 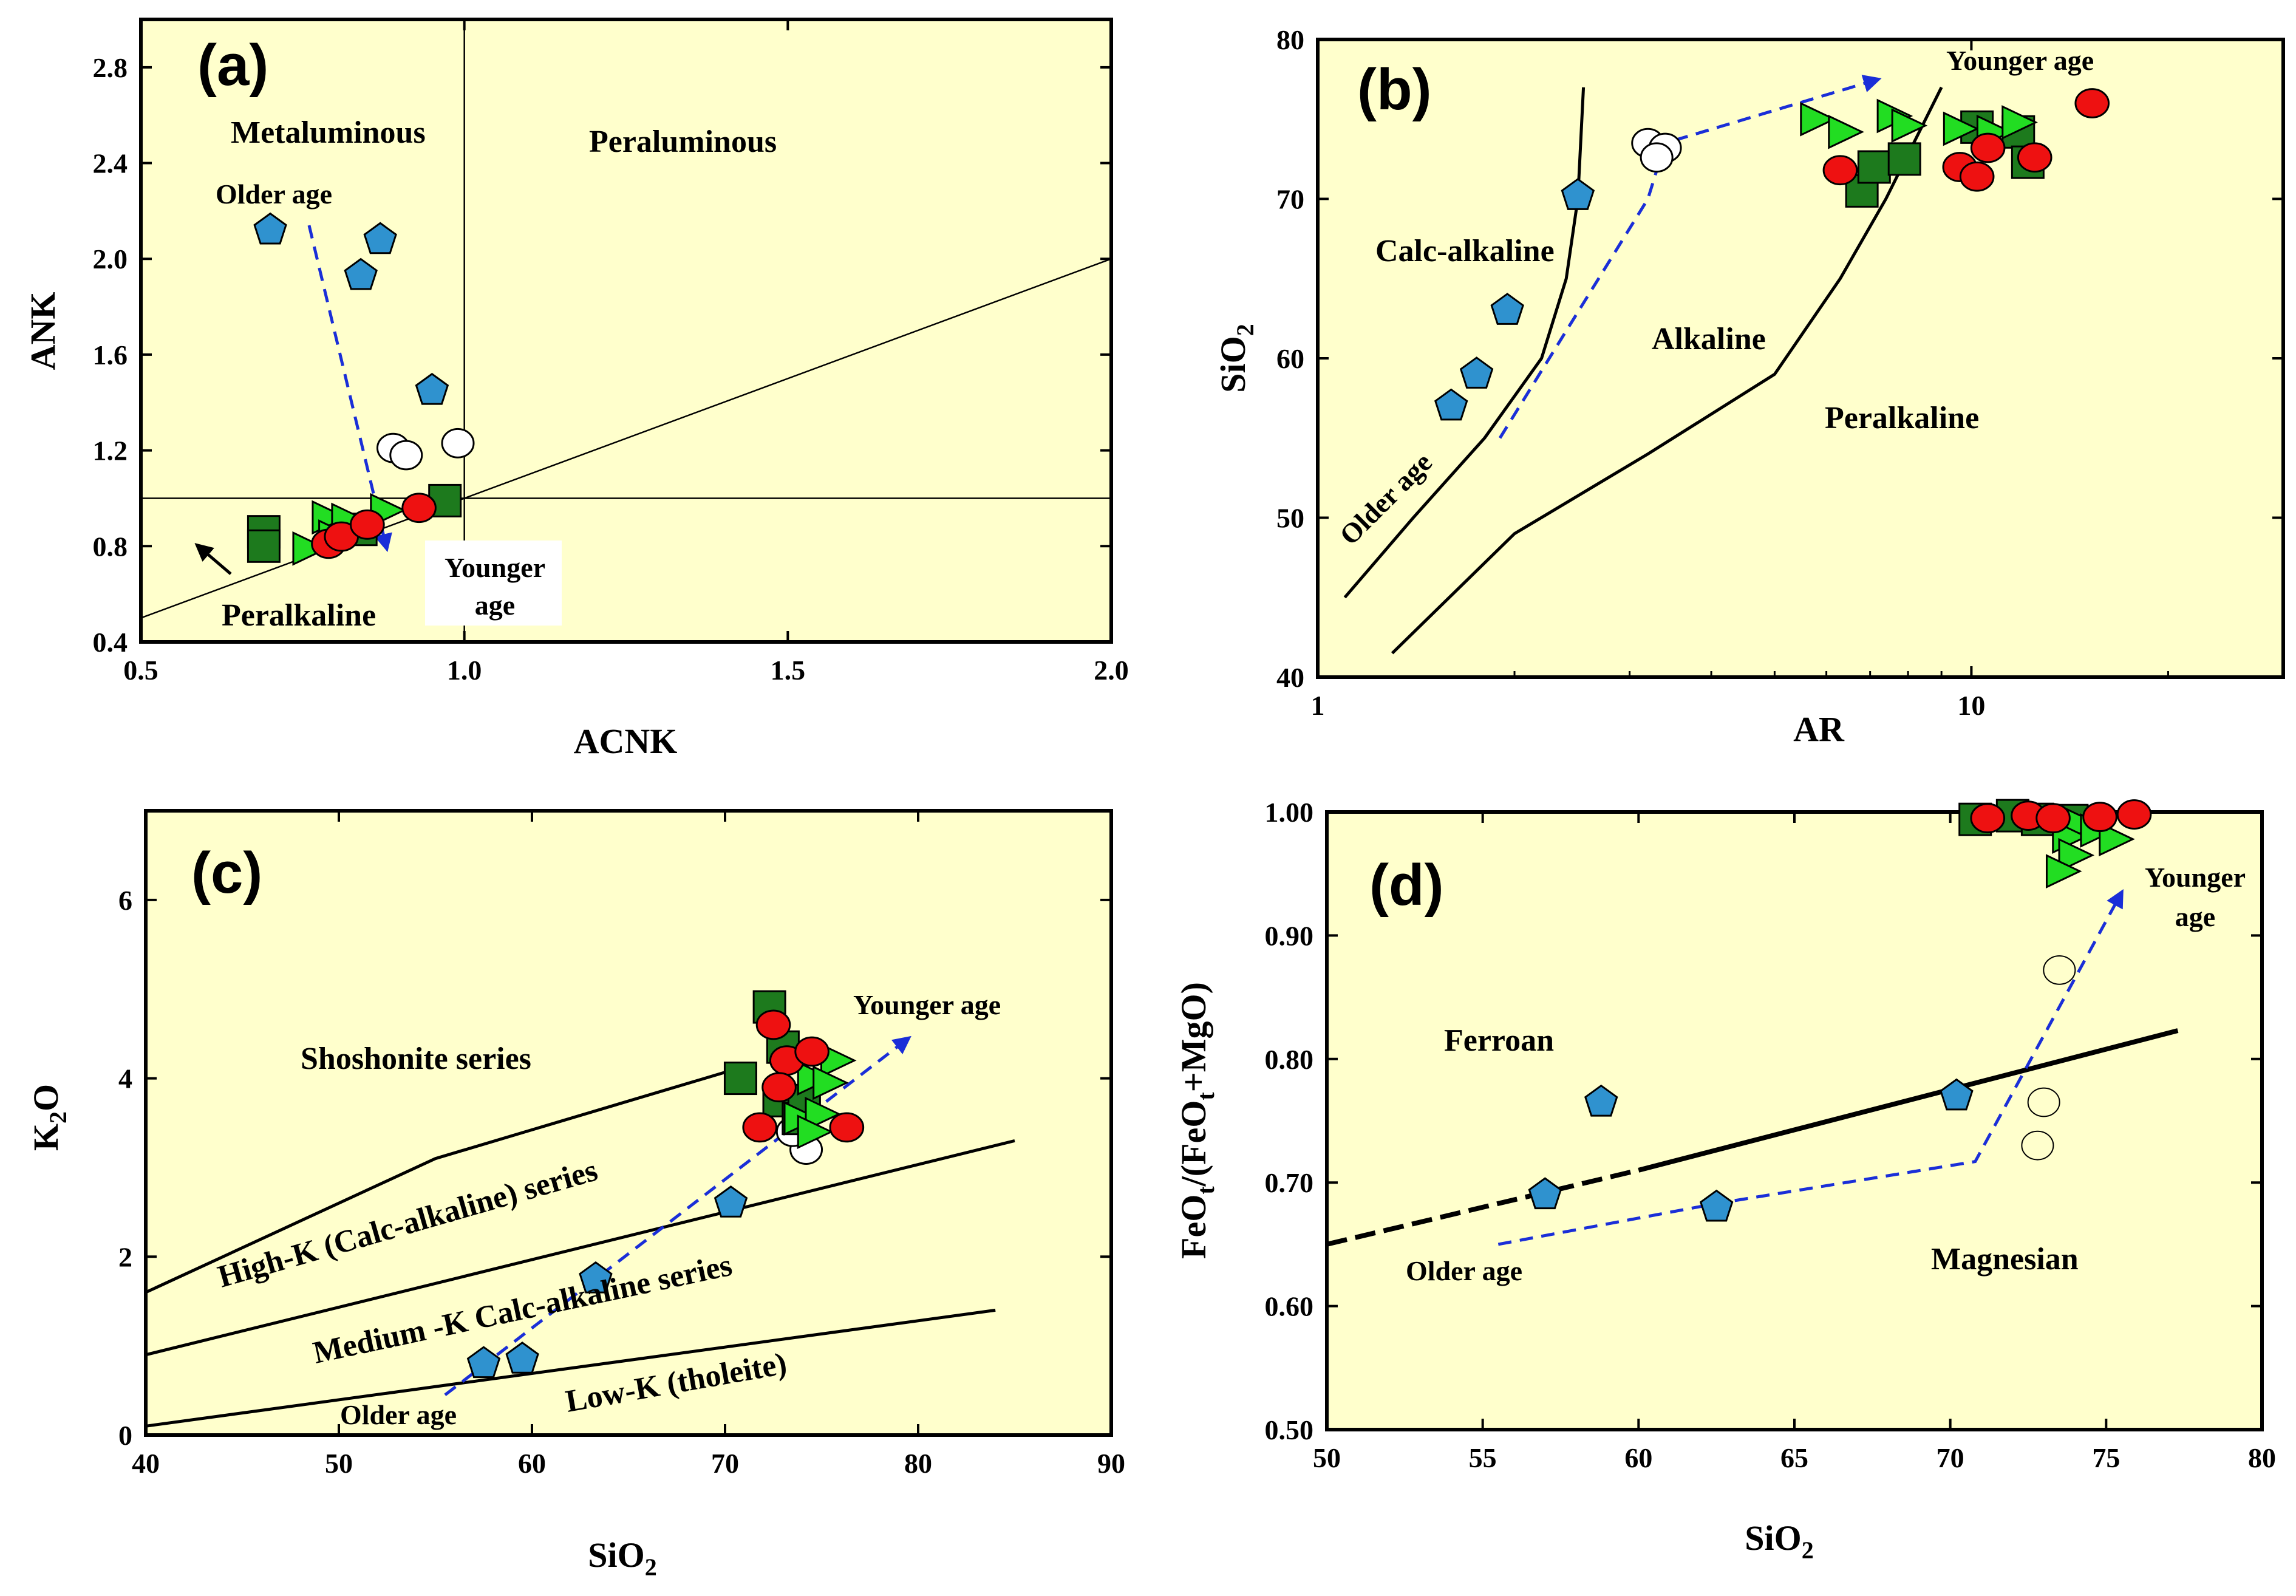 What do you see at coordinates (683, 141) in the screenshot?
I see `field-peraluminous: Peraluminous` at bounding box center [683, 141].